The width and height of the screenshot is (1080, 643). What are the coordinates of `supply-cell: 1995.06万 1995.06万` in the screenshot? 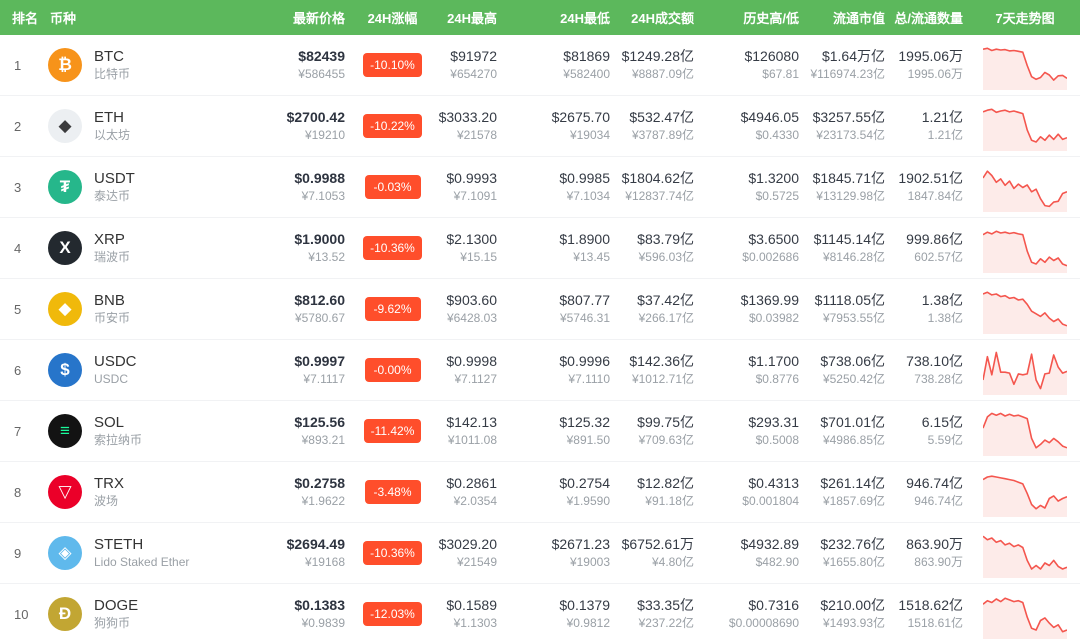 It's located at (930, 65).